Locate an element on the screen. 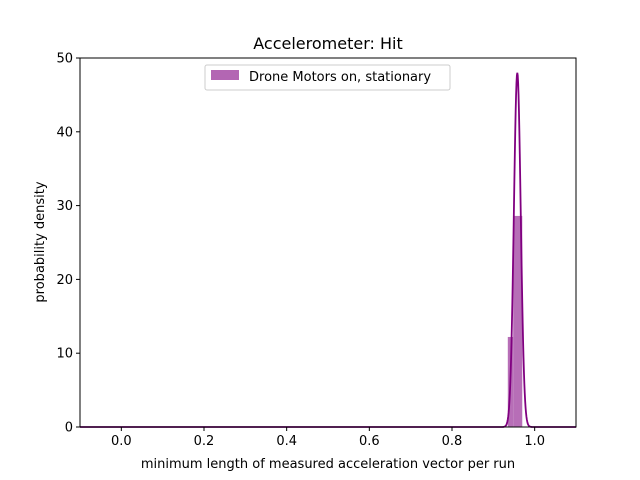 This screenshot has height=480, width=640. x-axis-ticks: 0.0 0.2 0.4 0.6 0.8 1.0 is located at coordinates (328, 438).